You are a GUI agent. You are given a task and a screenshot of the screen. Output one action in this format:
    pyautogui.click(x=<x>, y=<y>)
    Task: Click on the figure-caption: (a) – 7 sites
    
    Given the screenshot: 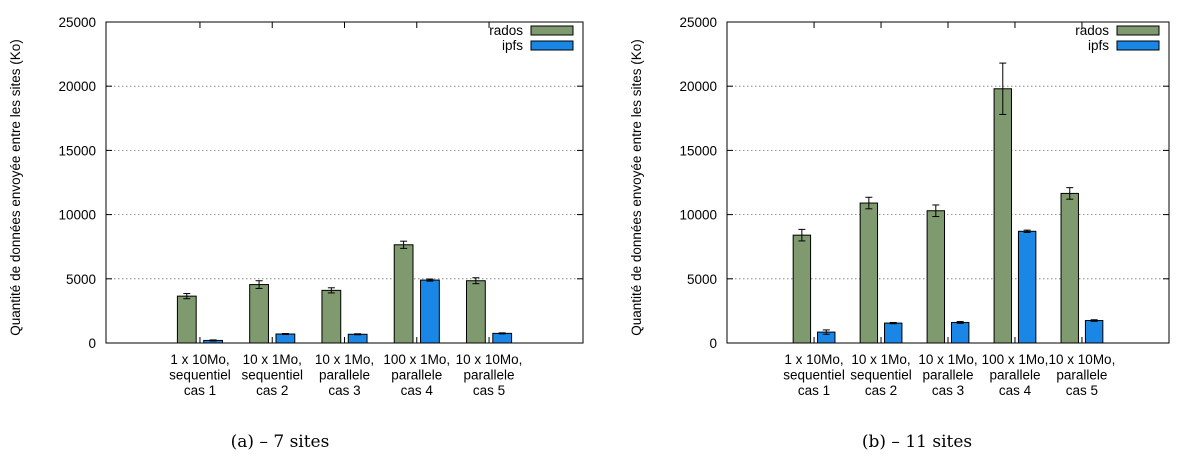 What is the action you would take?
    pyautogui.click(x=280, y=442)
    